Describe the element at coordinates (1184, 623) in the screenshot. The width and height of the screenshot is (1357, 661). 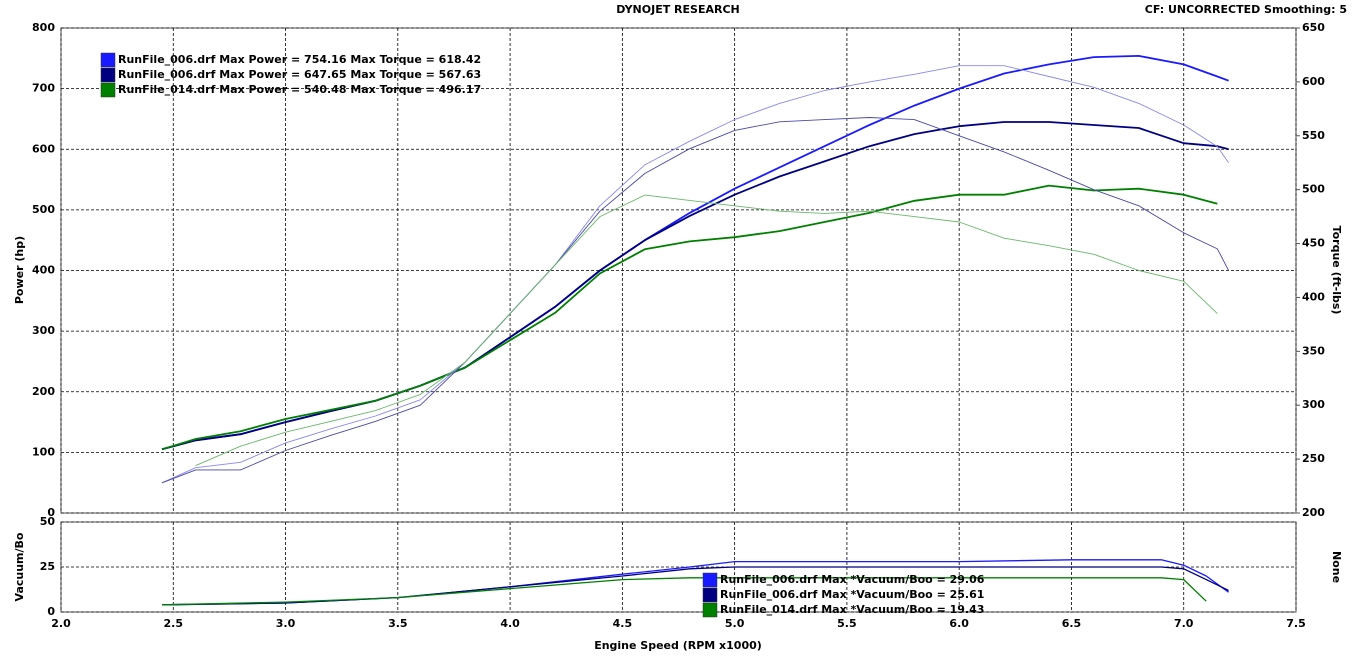
I see `x-tick-label: 7.0` at that location.